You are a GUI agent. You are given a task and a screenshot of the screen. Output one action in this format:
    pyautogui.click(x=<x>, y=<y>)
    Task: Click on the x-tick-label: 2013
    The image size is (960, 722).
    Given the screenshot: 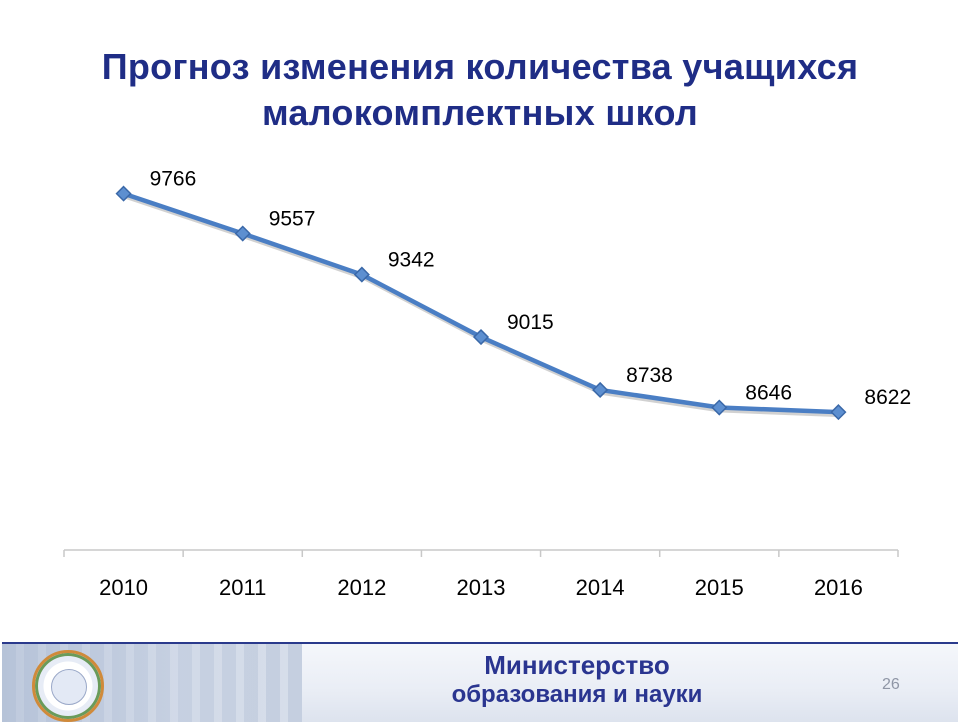 What is the action you would take?
    pyautogui.click(x=481, y=587)
    